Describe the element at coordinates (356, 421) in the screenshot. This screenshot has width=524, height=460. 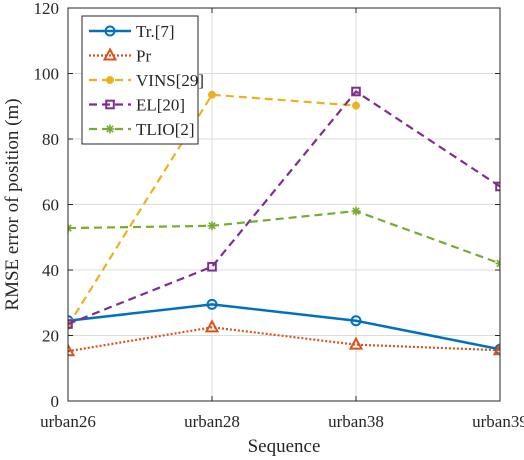
I see `x-tick-label: urban38` at that location.